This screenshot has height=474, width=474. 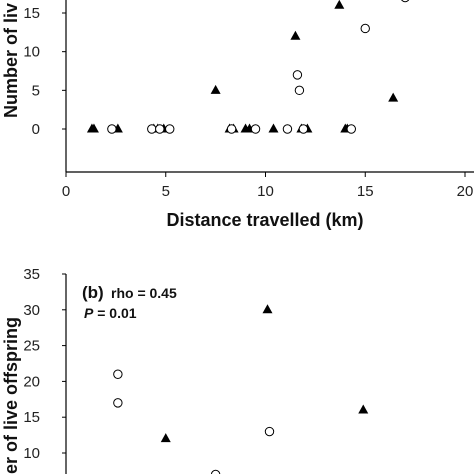 I want to click on panel-b-p-value: P = 0.01, so click(x=110, y=313).